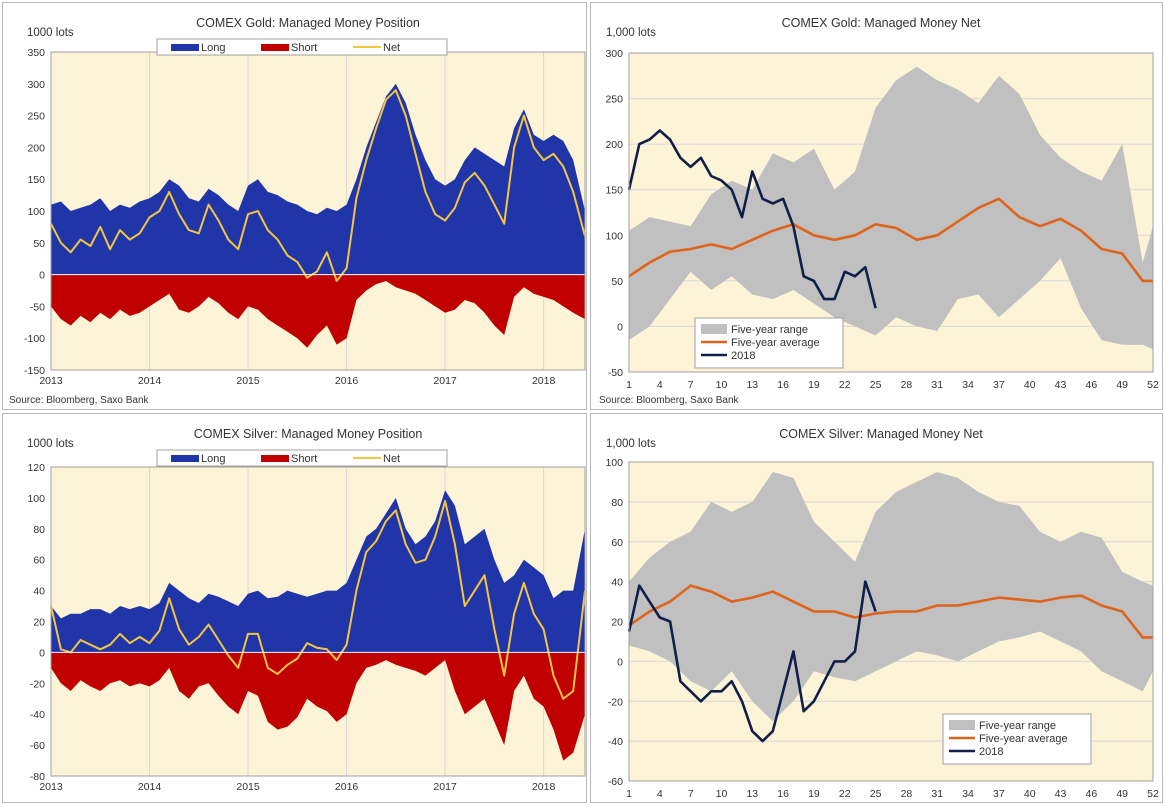  I want to click on x-tick-label: 10, so click(722, 794).